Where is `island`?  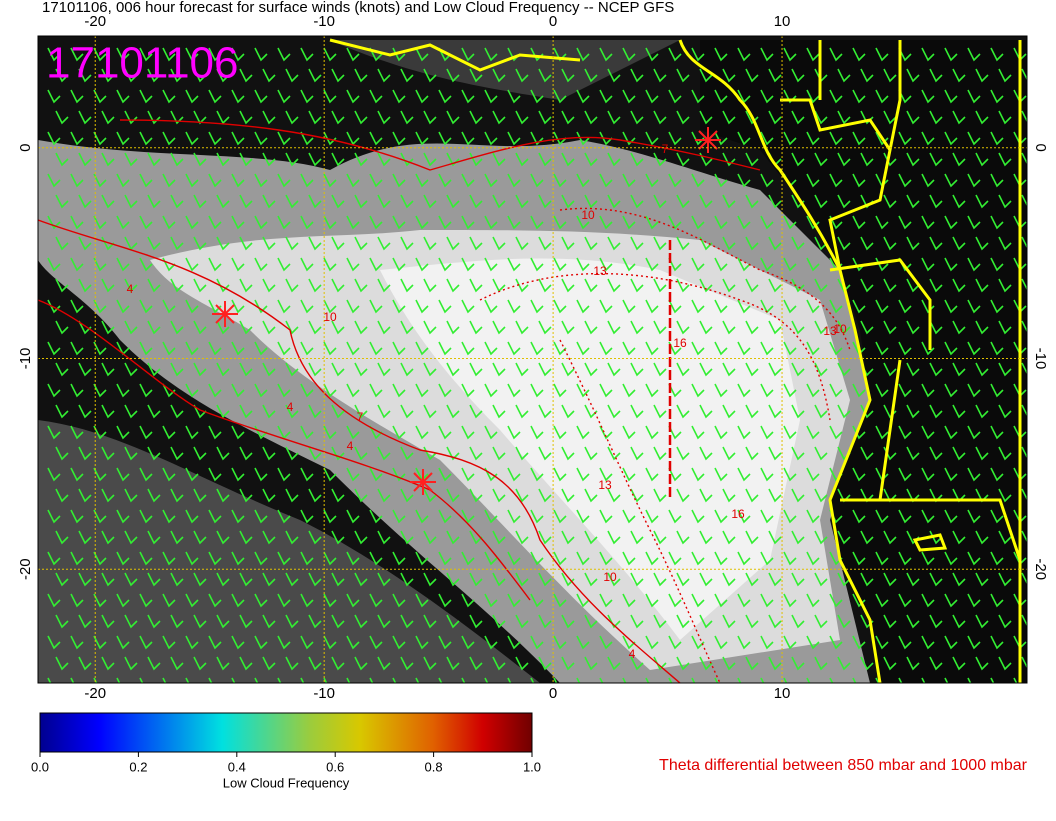 island is located at coordinates (930, 542).